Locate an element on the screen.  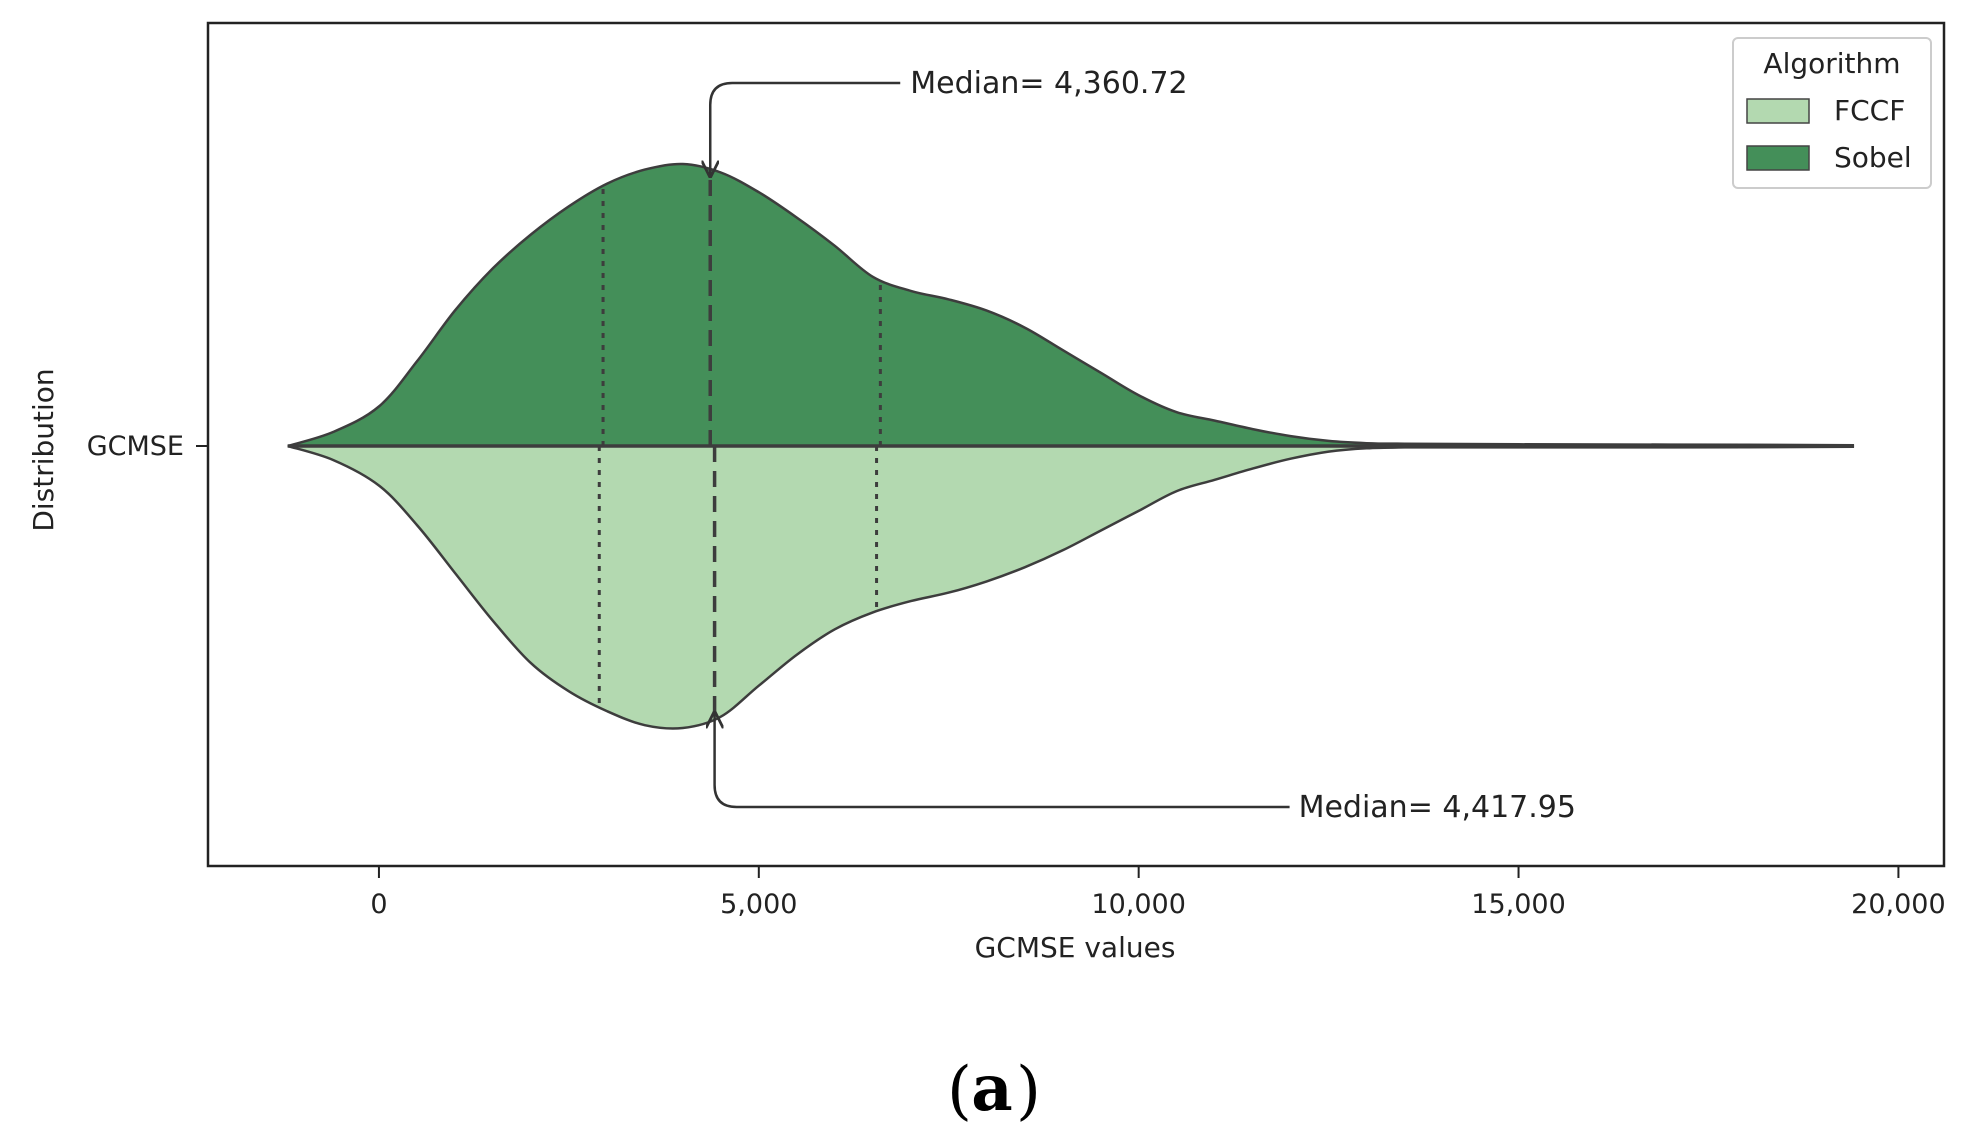
legend-swatch-fccf is located at coordinates (1778, 111).